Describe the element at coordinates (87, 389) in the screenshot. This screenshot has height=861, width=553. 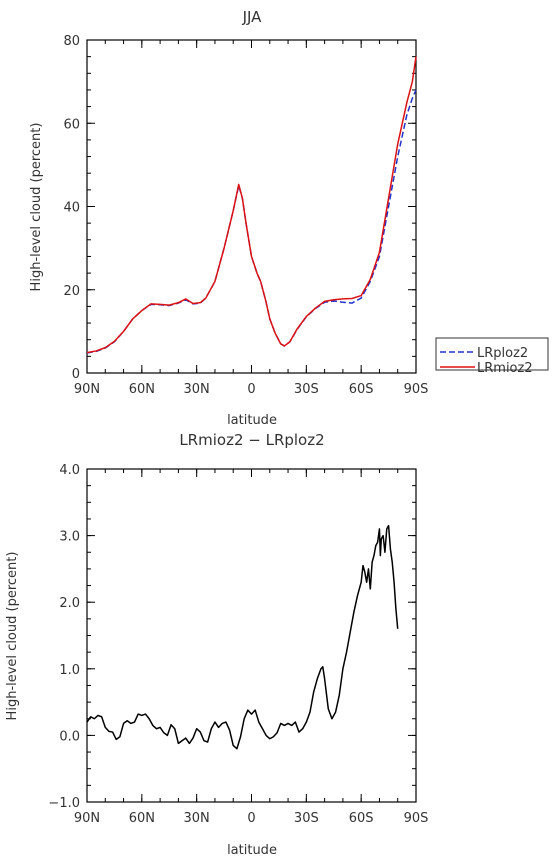
I see `top-x-tick-label: 90N` at that location.